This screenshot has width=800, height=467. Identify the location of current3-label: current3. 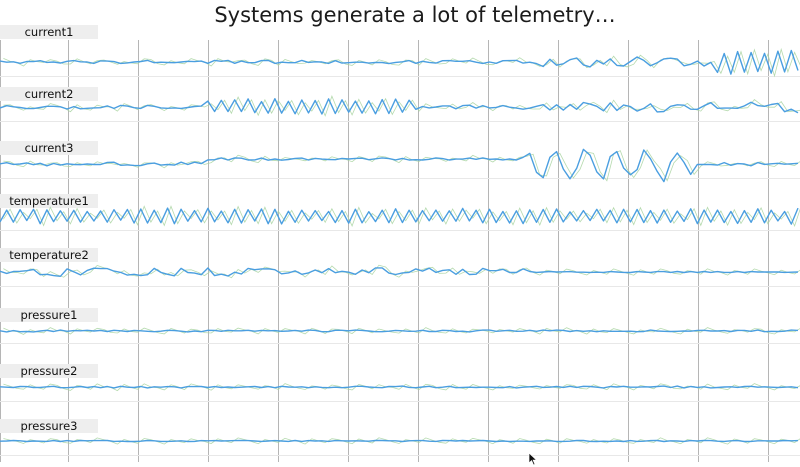
(49, 148).